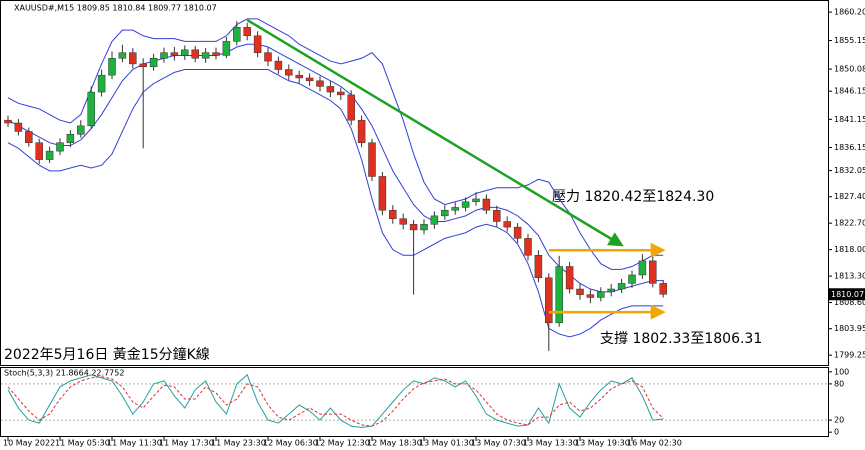 The width and height of the screenshot is (865, 450). What do you see at coordinates (394, 443) in the screenshot?
I see `x-tick-label: 12 May 18:30` at bounding box center [394, 443].